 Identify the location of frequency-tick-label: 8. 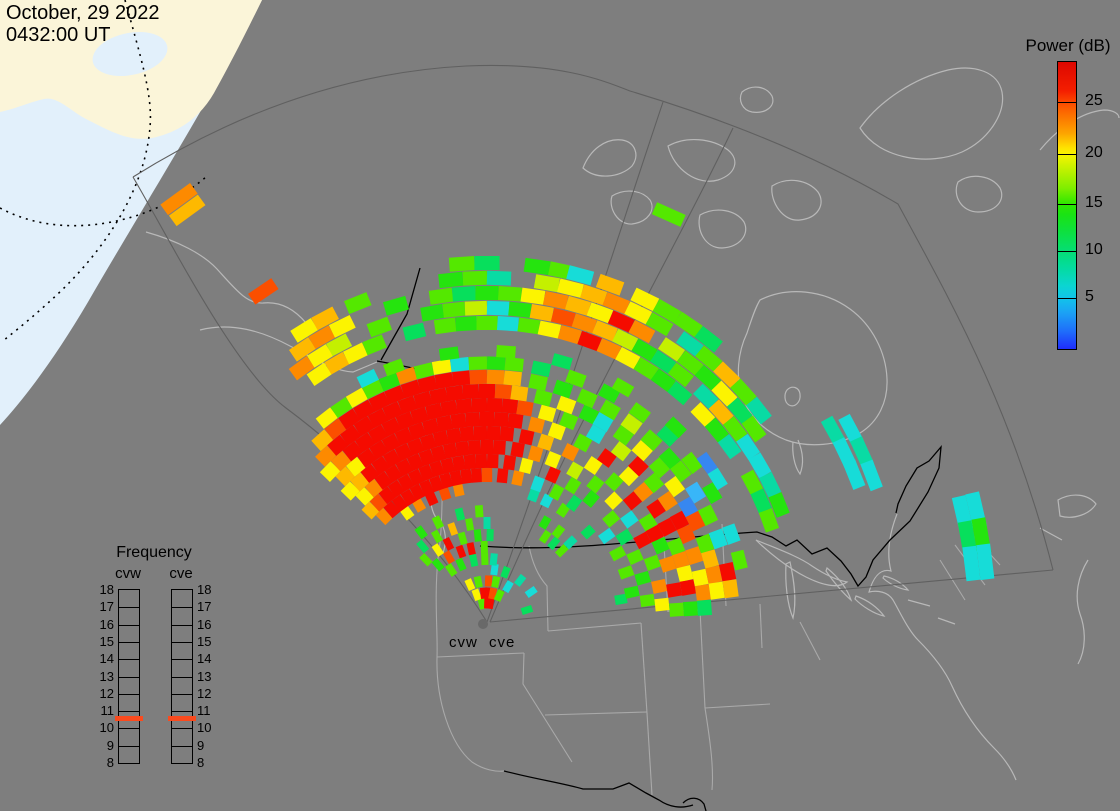
(201, 762).